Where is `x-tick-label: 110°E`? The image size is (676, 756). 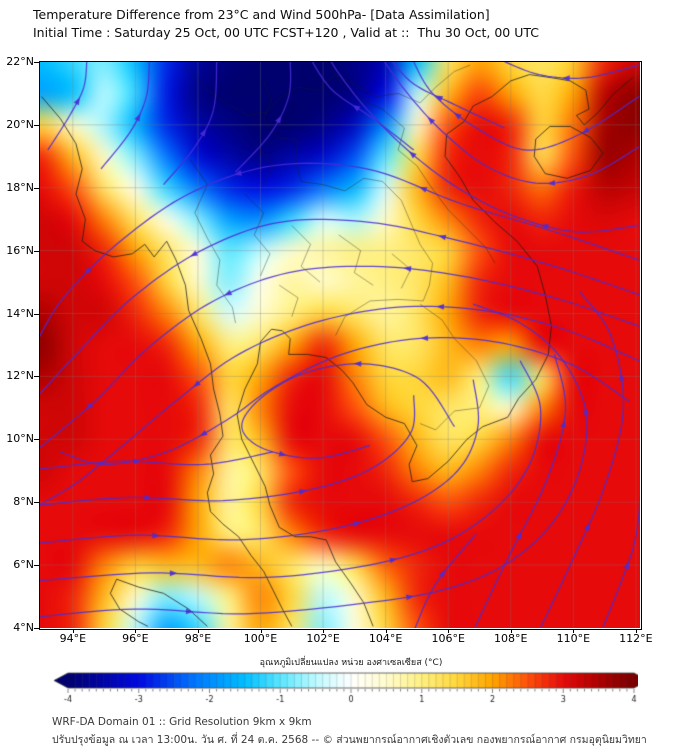 x-tick-label: 110°E is located at coordinates (573, 638).